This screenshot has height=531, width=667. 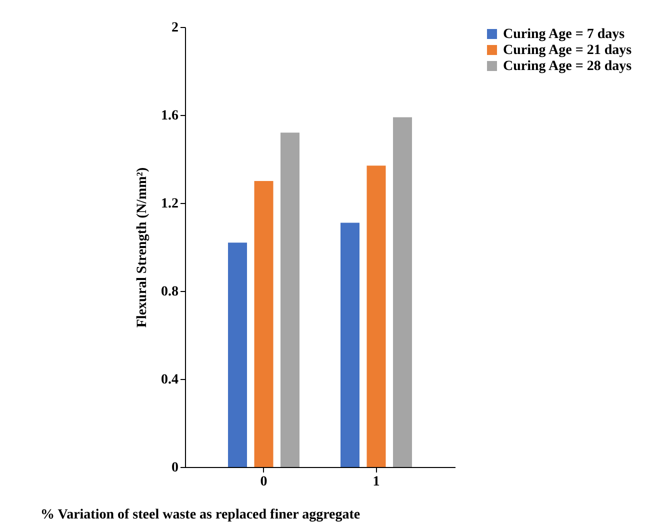 What do you see at coordinates (169, 380) in the screenshot?
I see `y-tick-label: 0.4` at bounding box center [169, 380].